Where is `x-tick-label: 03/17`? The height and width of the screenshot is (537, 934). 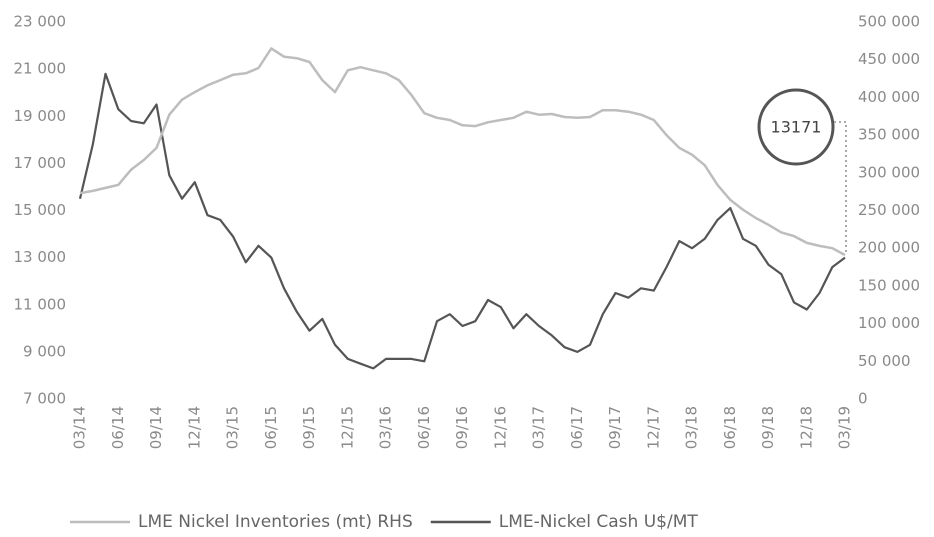
x-tick-label: 03/17 is located at coordinates (539, 427).